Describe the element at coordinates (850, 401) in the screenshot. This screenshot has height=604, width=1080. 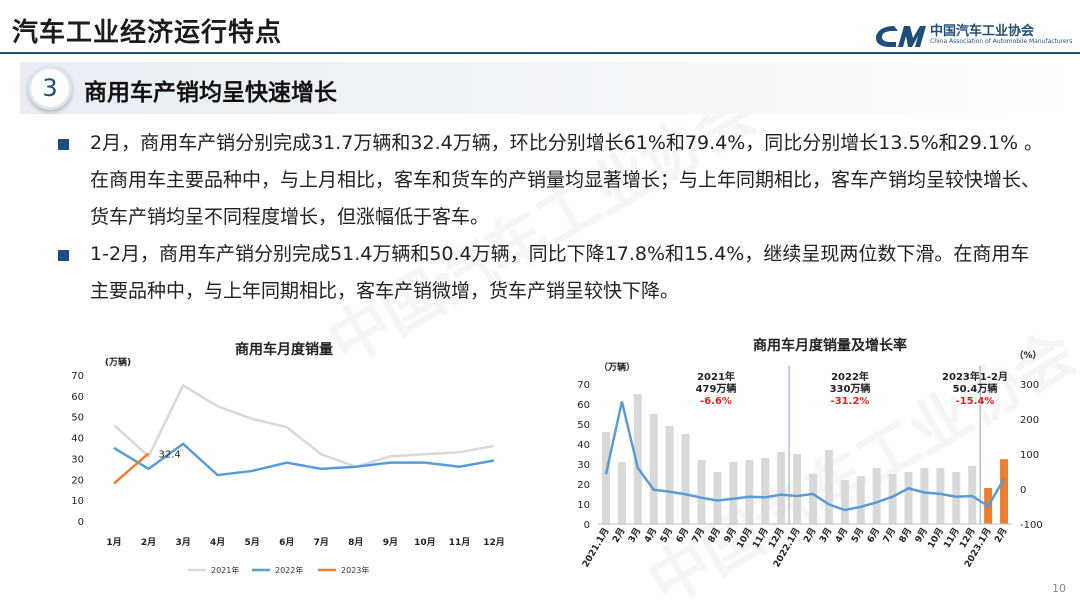
I see `annotation-growth: -31.2%` at that location.